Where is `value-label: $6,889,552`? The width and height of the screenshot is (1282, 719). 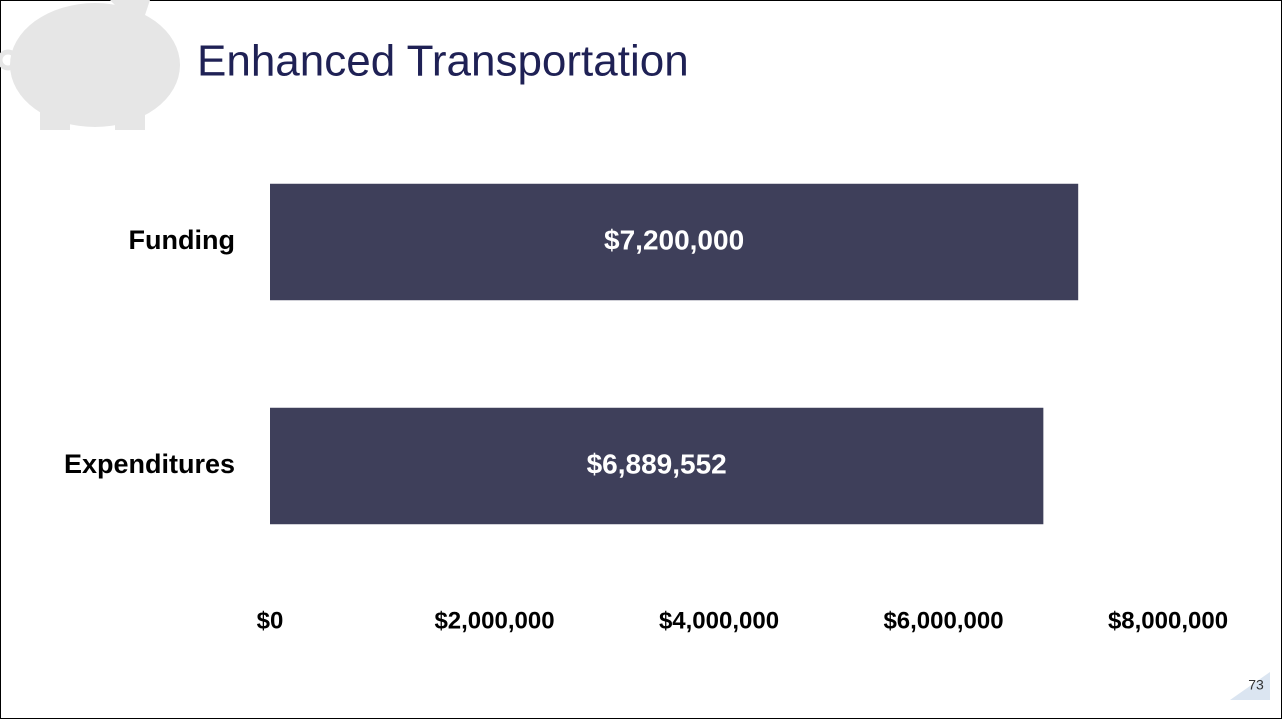 value-label: $6,889,552 is located at coordinates (657, 463).